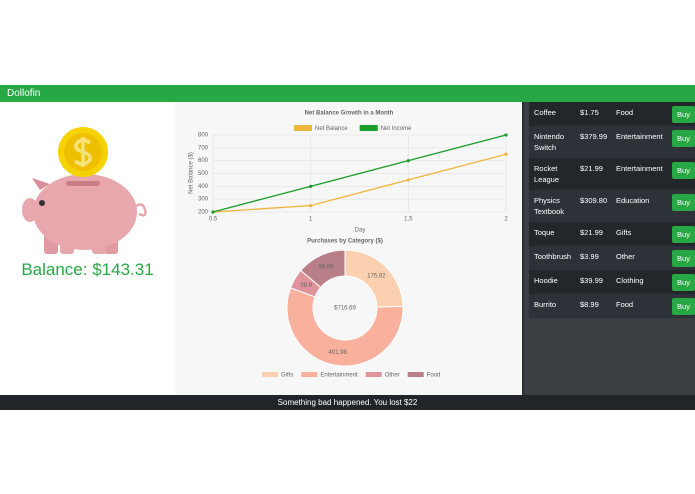 This screenshot has height=494, width=695. I want to click on x-tick-label: 2, so click(506, 220).